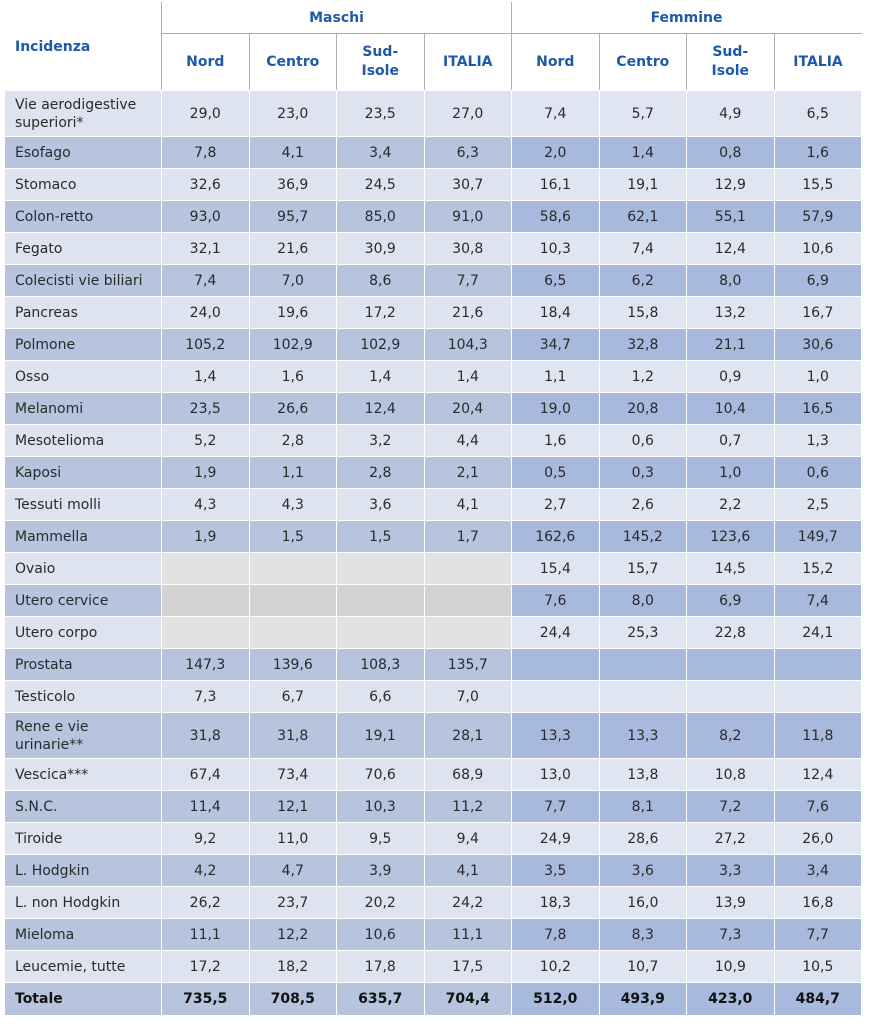 This screenshot has width=869, height=1029. Describe the element at coordinates (818, 312) in the screenshot. I see `table-cell: 16,7` at that location.